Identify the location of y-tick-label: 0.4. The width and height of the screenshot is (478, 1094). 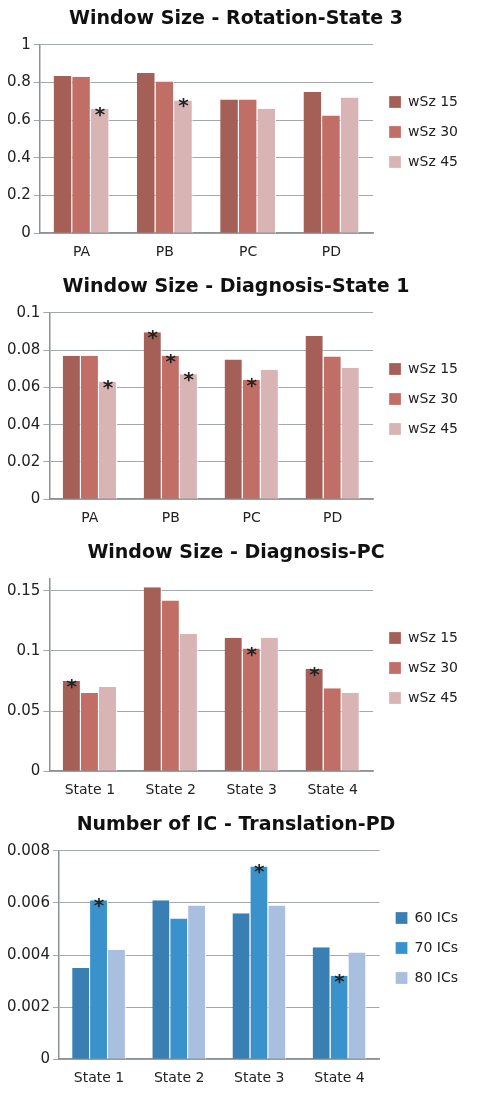
(19, 156).